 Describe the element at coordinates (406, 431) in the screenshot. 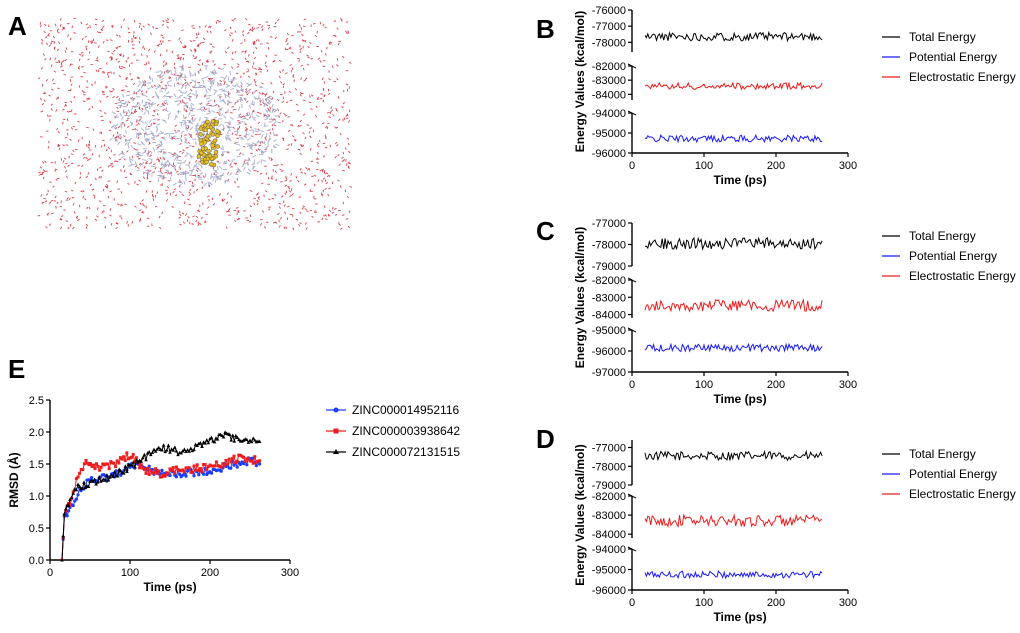

I see `legend-label: ZINC000003938642` at that location.